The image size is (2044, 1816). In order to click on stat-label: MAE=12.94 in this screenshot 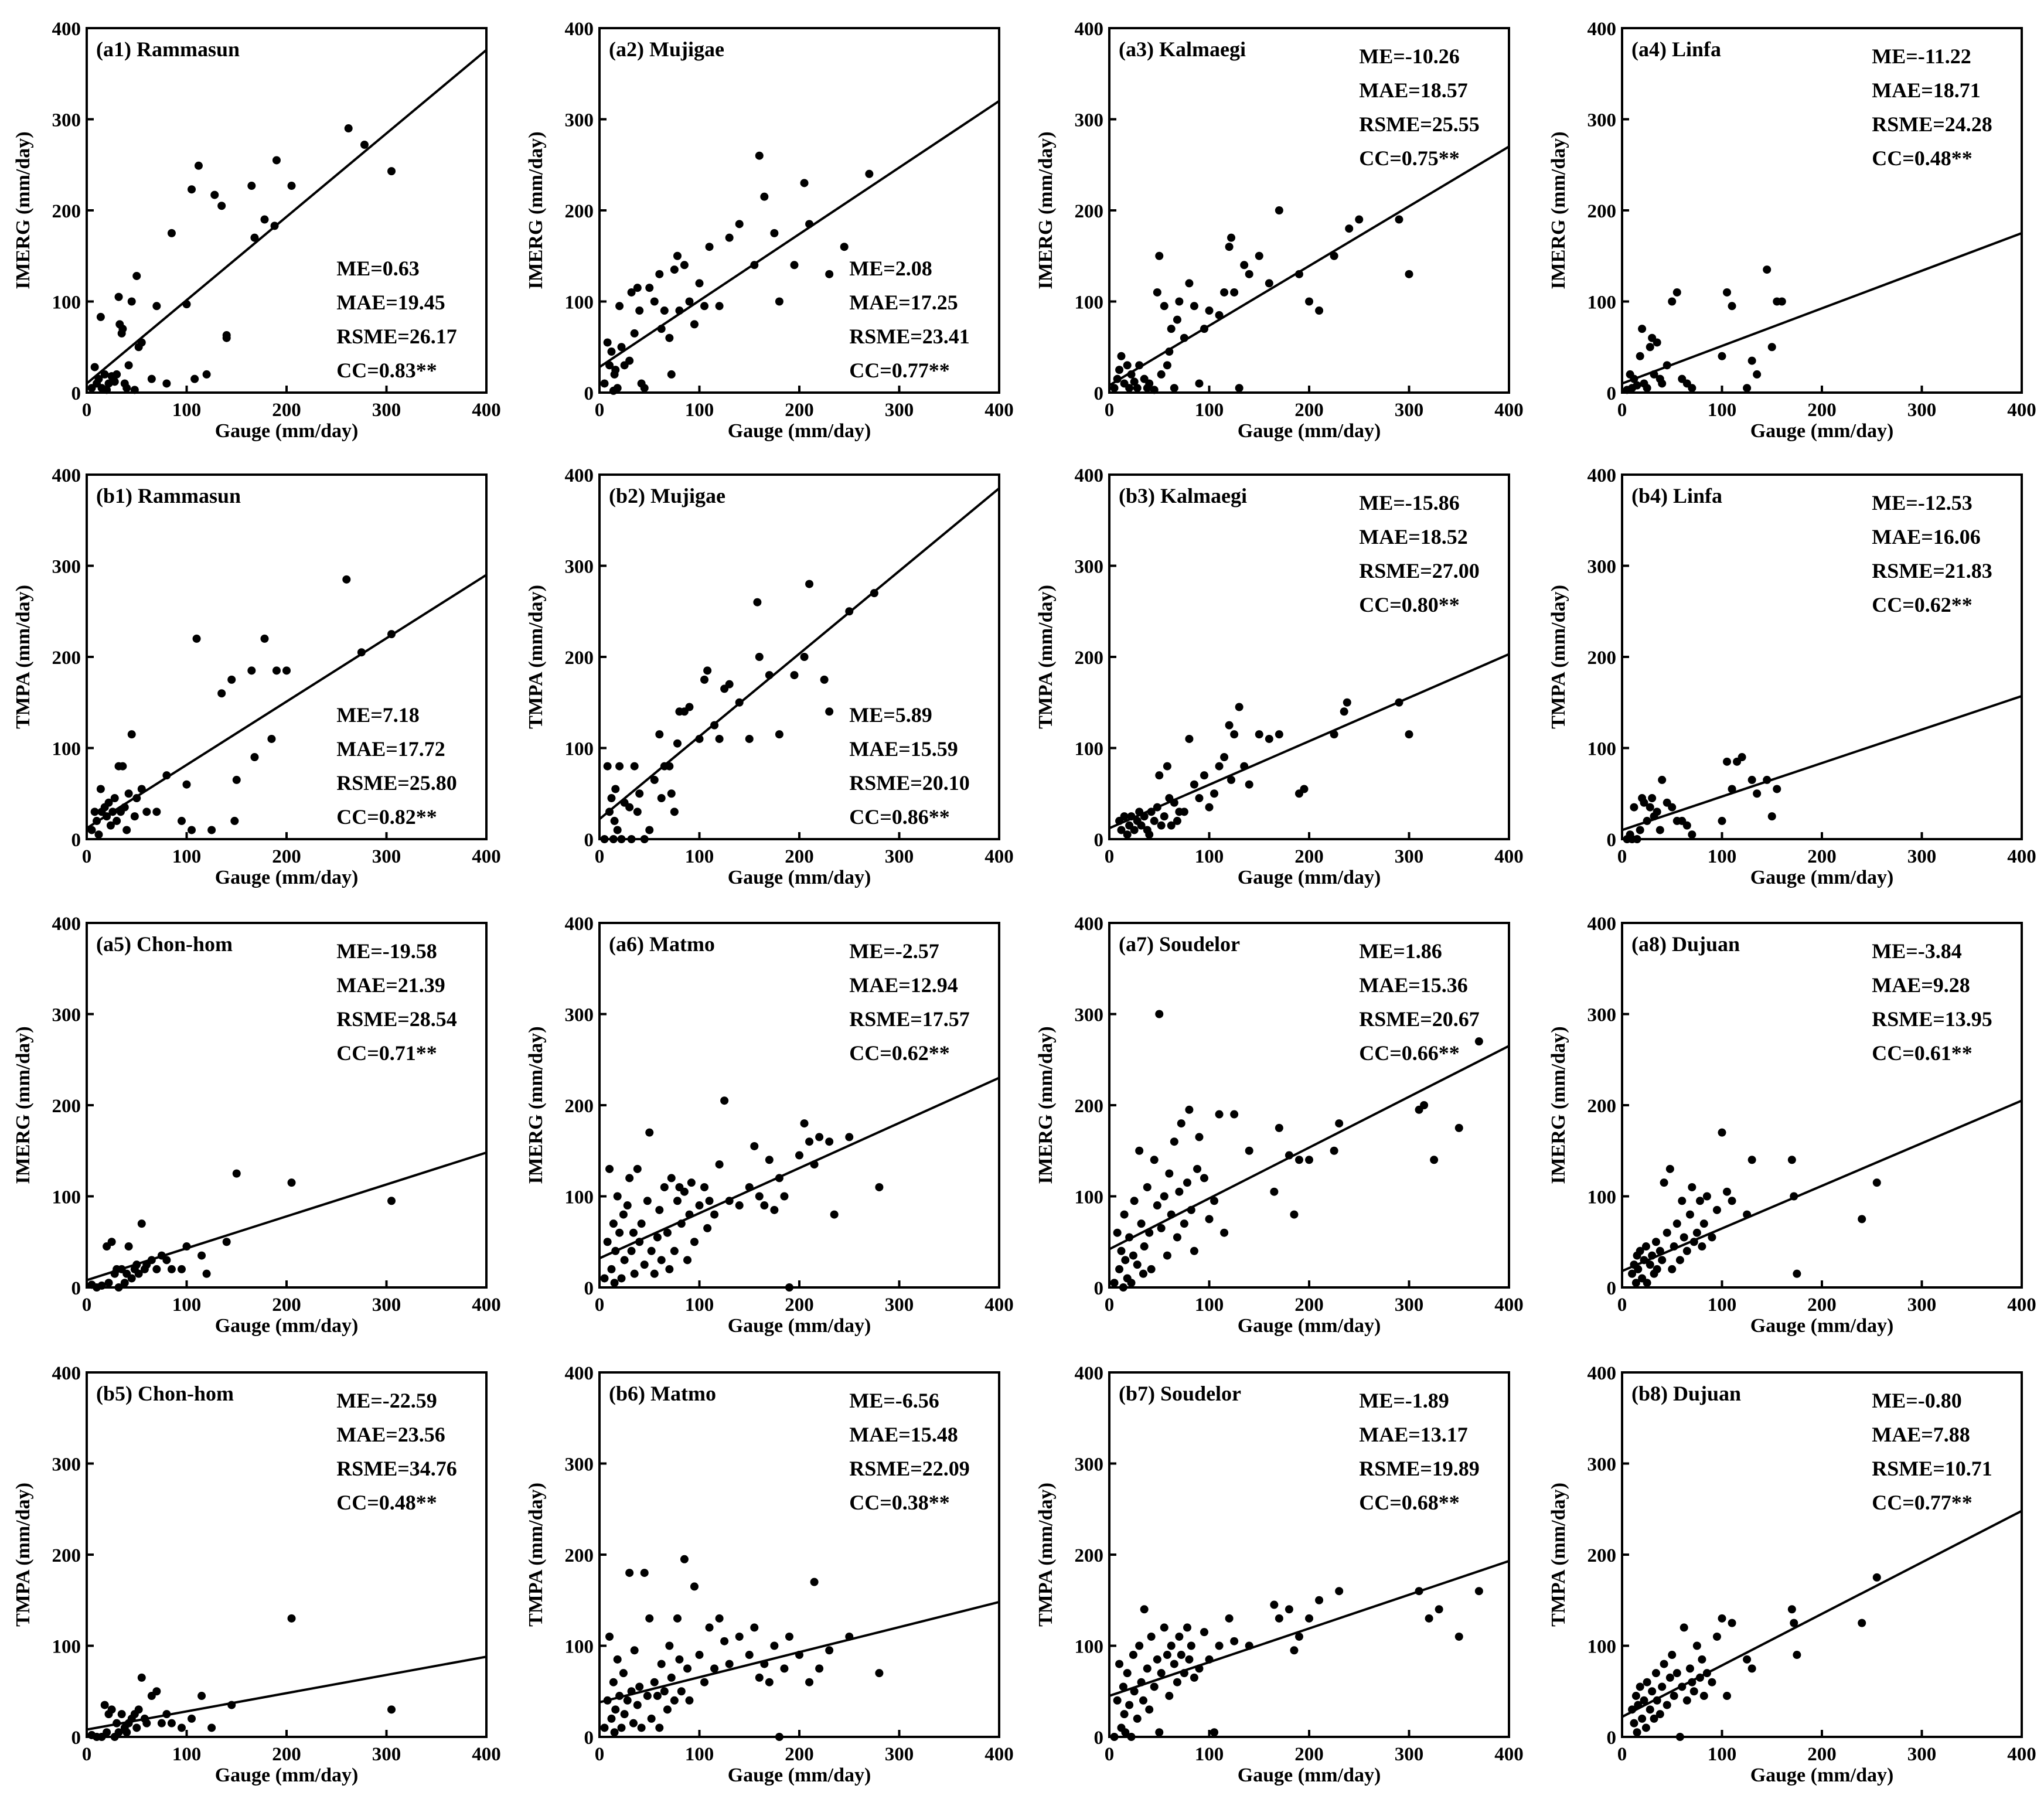, I will do `click(903, 985)`.